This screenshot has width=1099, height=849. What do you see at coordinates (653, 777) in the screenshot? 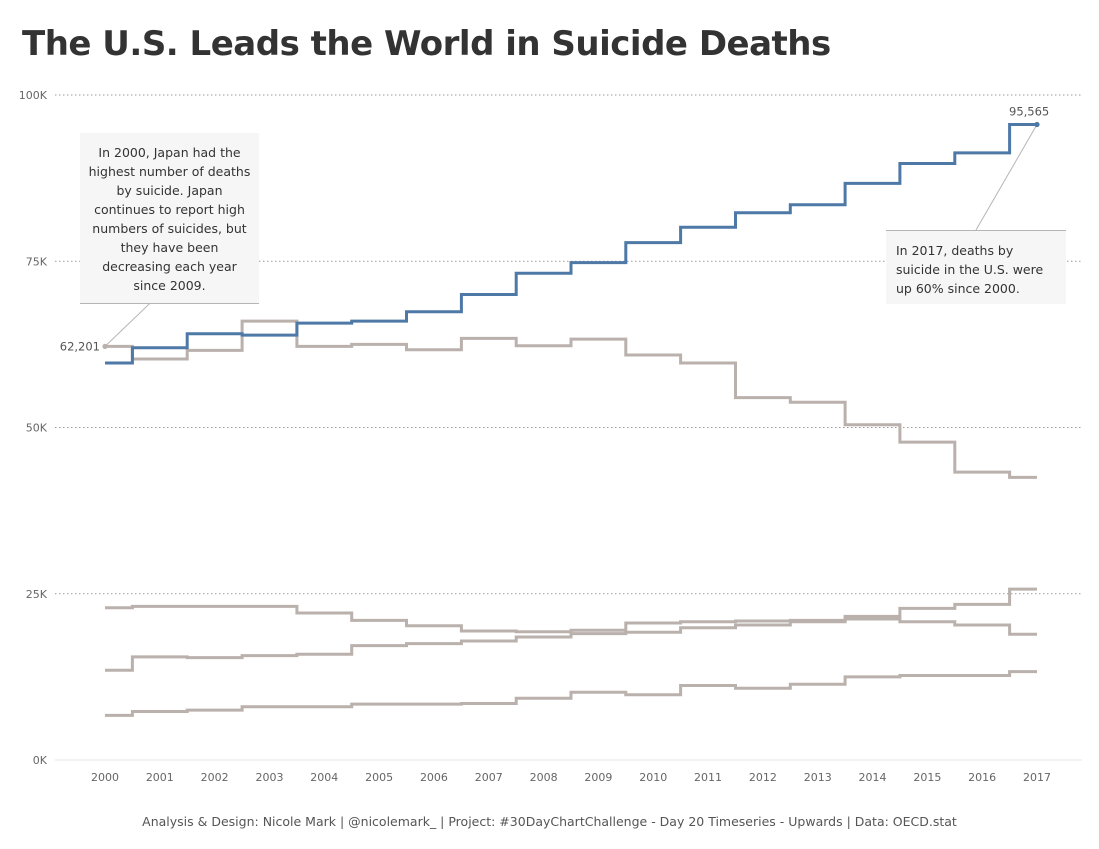
I see `x-tick-label: 2010` at bounding box center [653, 777].